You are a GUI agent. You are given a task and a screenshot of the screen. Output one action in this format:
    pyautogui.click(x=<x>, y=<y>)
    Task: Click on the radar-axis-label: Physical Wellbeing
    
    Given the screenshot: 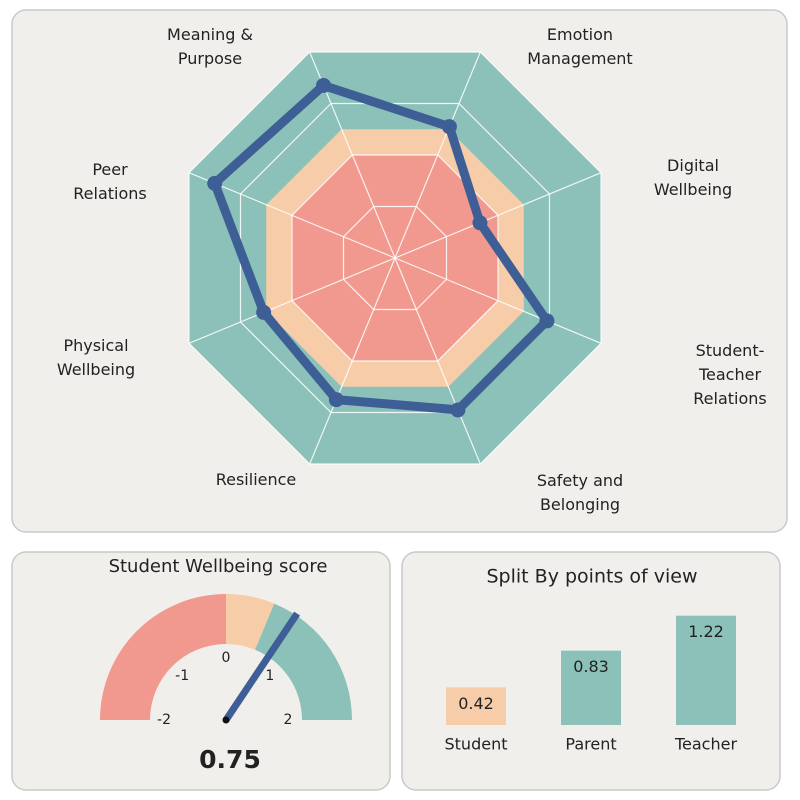 What is the action you would take?
    pyautogui.click(x=96, y=357)
    